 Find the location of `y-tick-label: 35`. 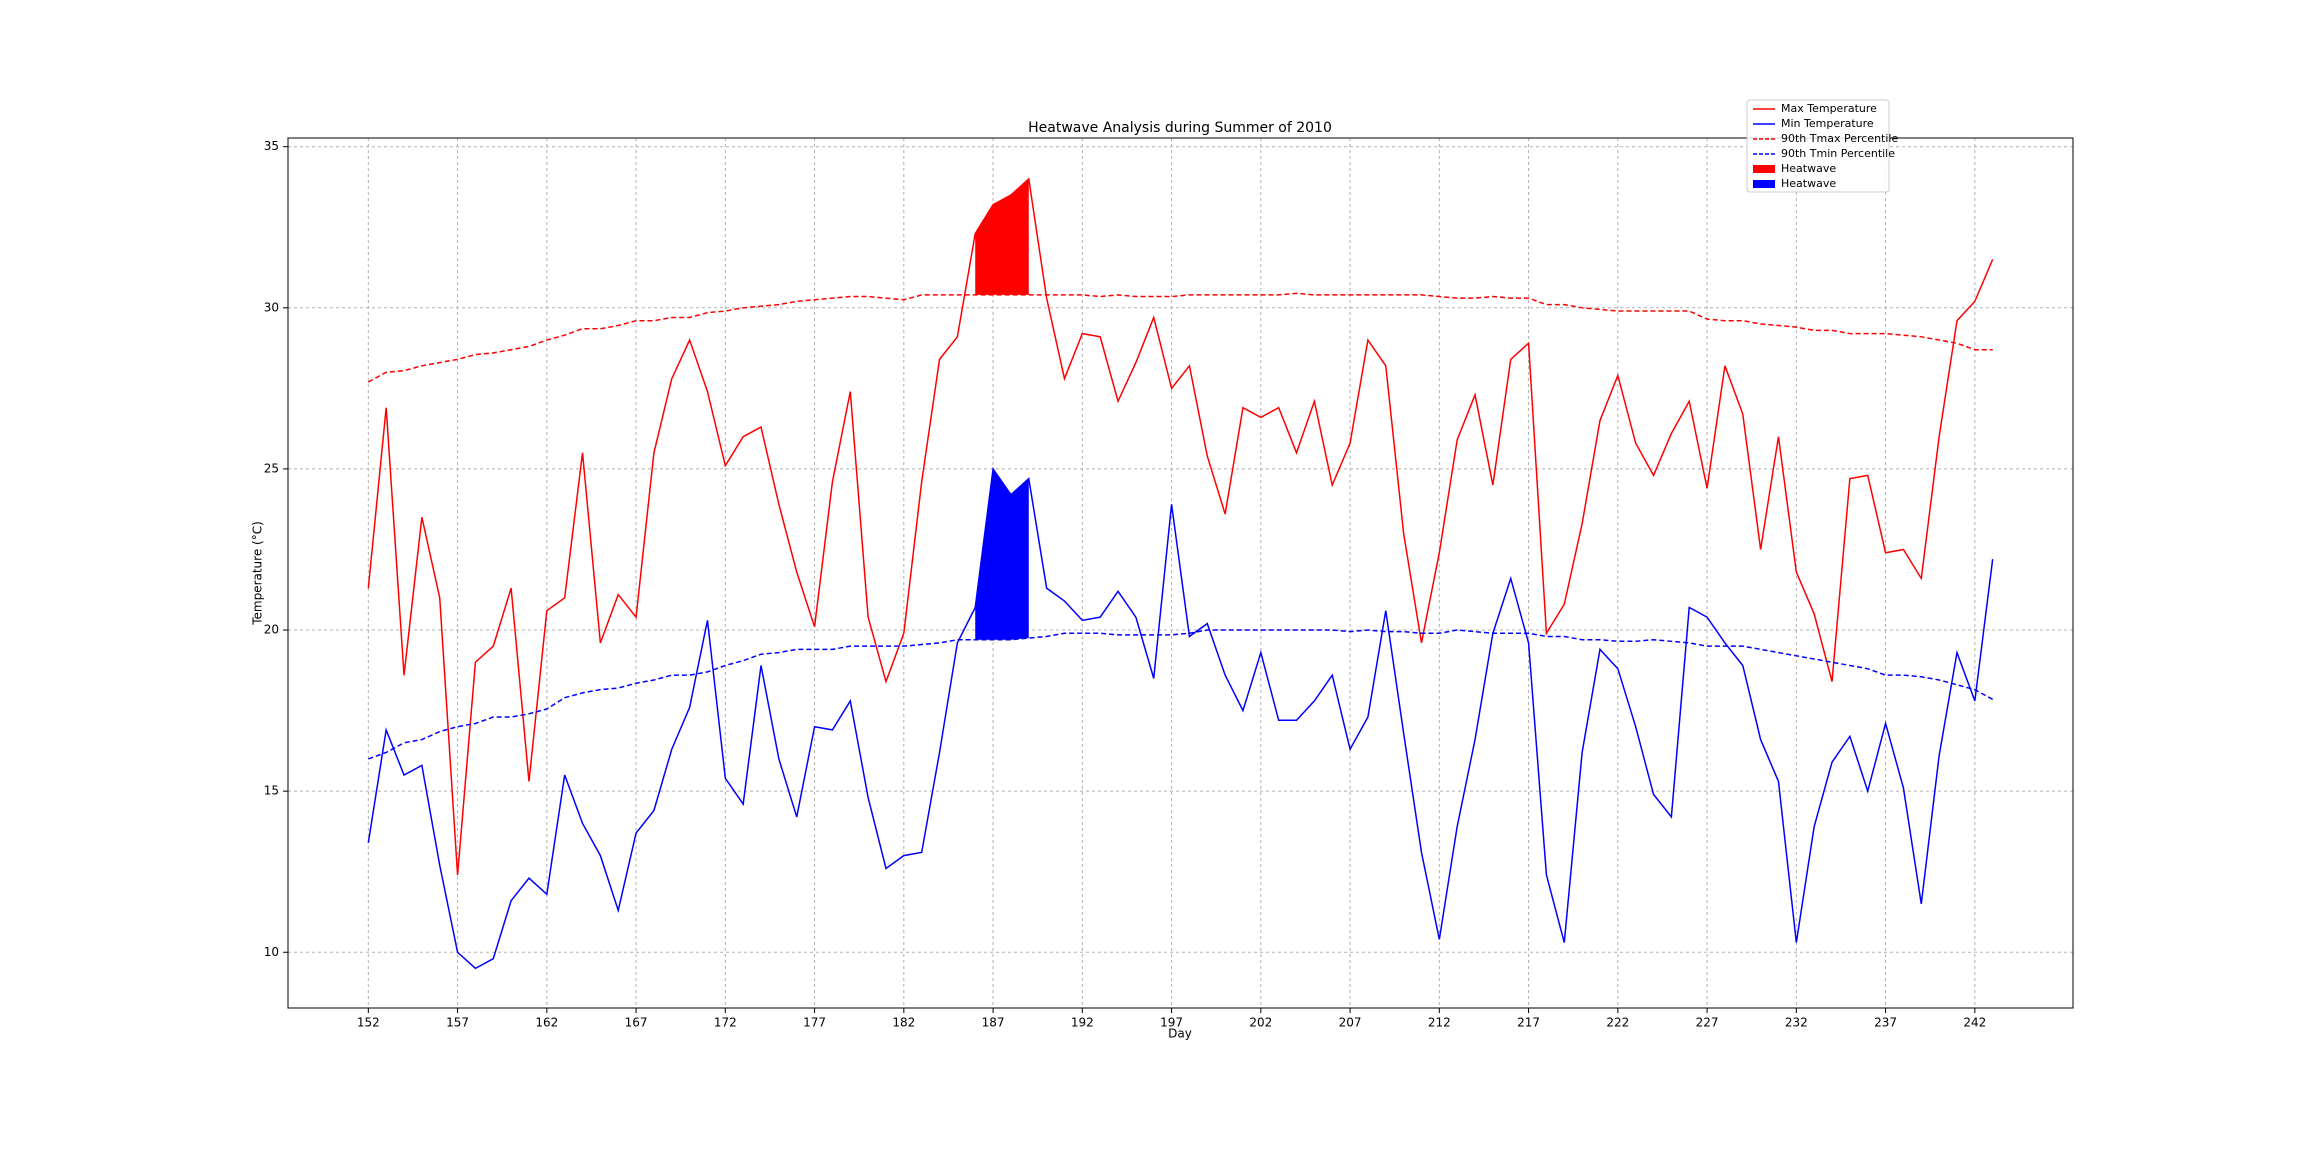

y-tick-label: 35 is located at coordinates (271, 146).